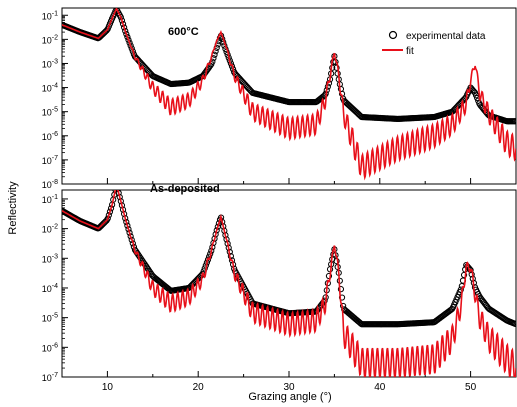 Image resolution: width=517 pixels, height=407 pixels. I want to click on panel-annotation: 600°C, so click(183, 32).